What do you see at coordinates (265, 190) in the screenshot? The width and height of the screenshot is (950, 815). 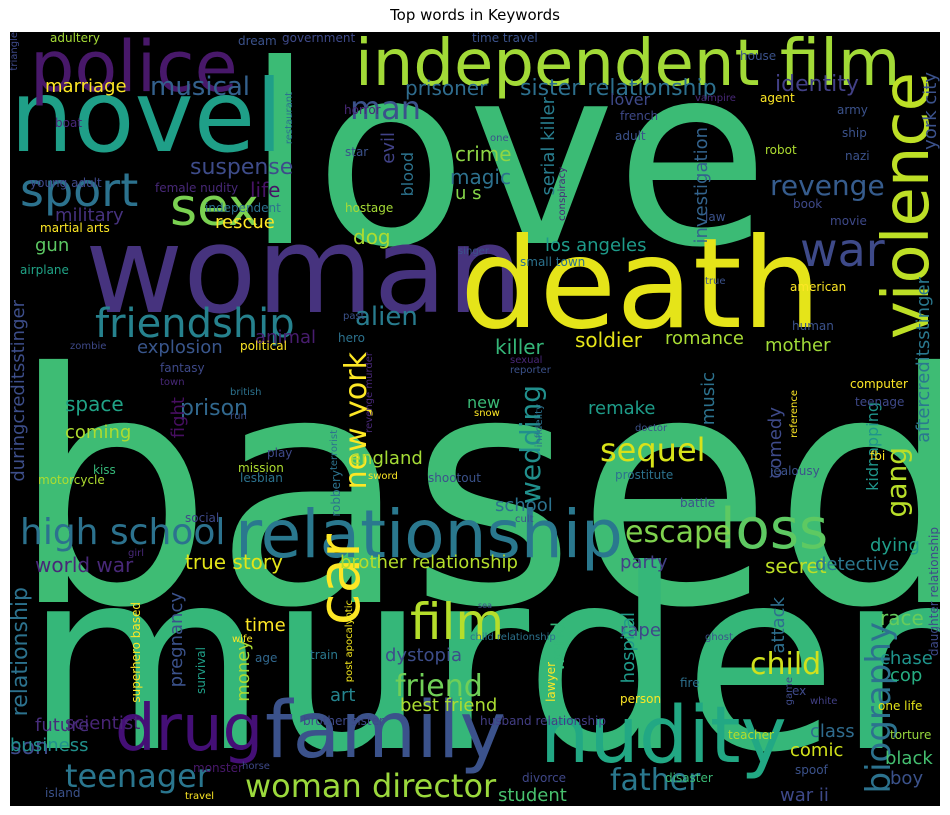 I see `word-life: life` at bounding box center [265, 190].